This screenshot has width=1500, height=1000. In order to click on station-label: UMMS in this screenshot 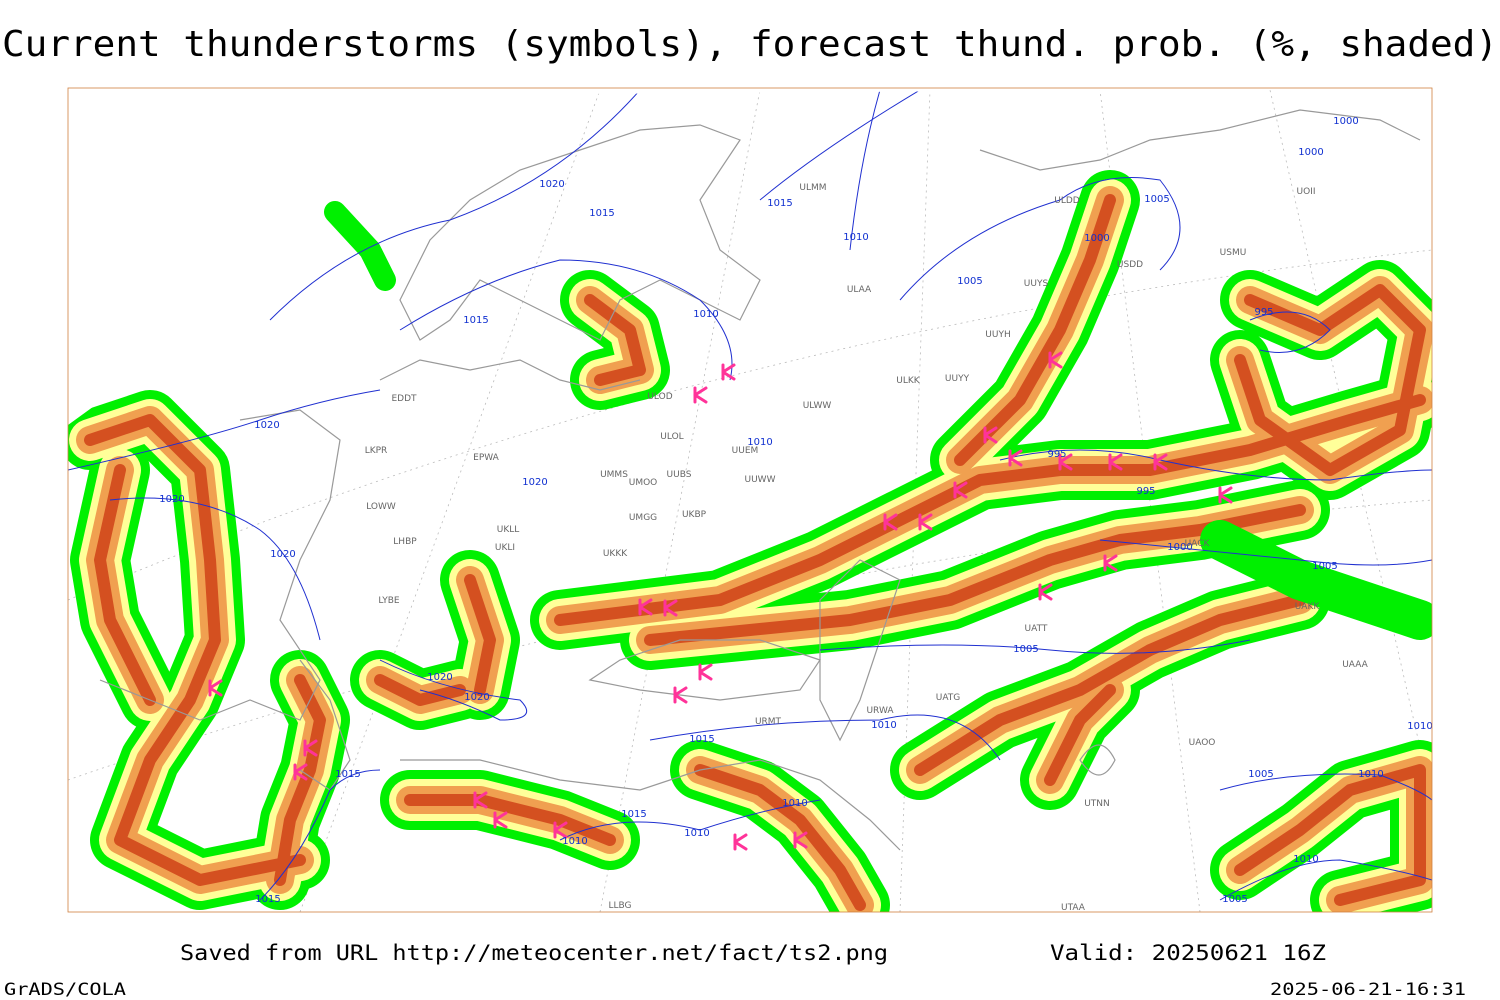, I will do `click(614, 475)`.